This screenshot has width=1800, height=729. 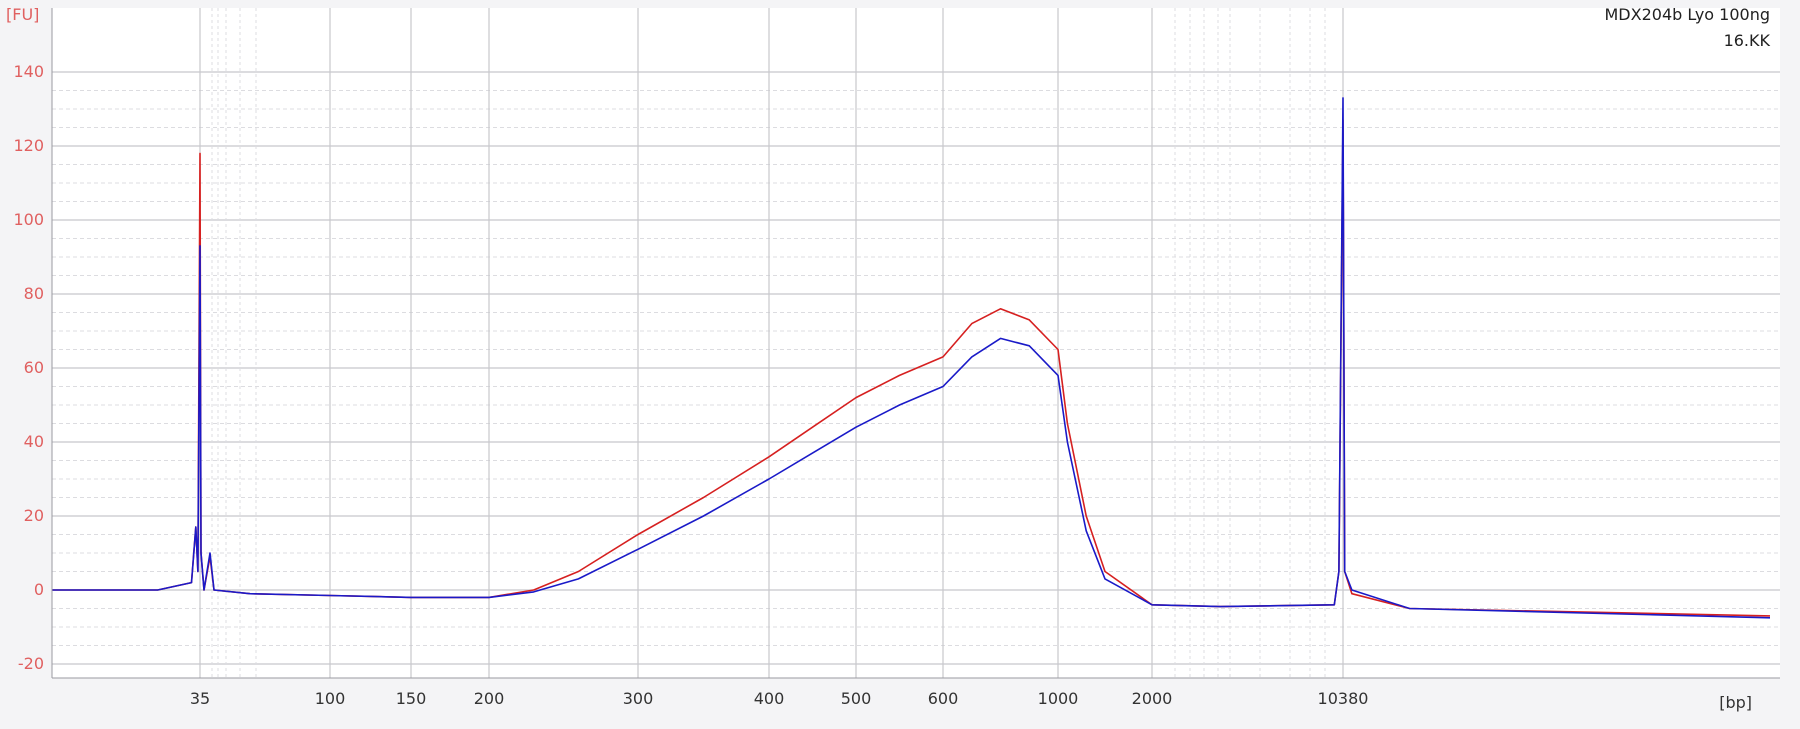 What do you see at coordinates (22, 14) in the screenshot?
I see `y-axis-label: [FU]` at bounding box center [22, 14].